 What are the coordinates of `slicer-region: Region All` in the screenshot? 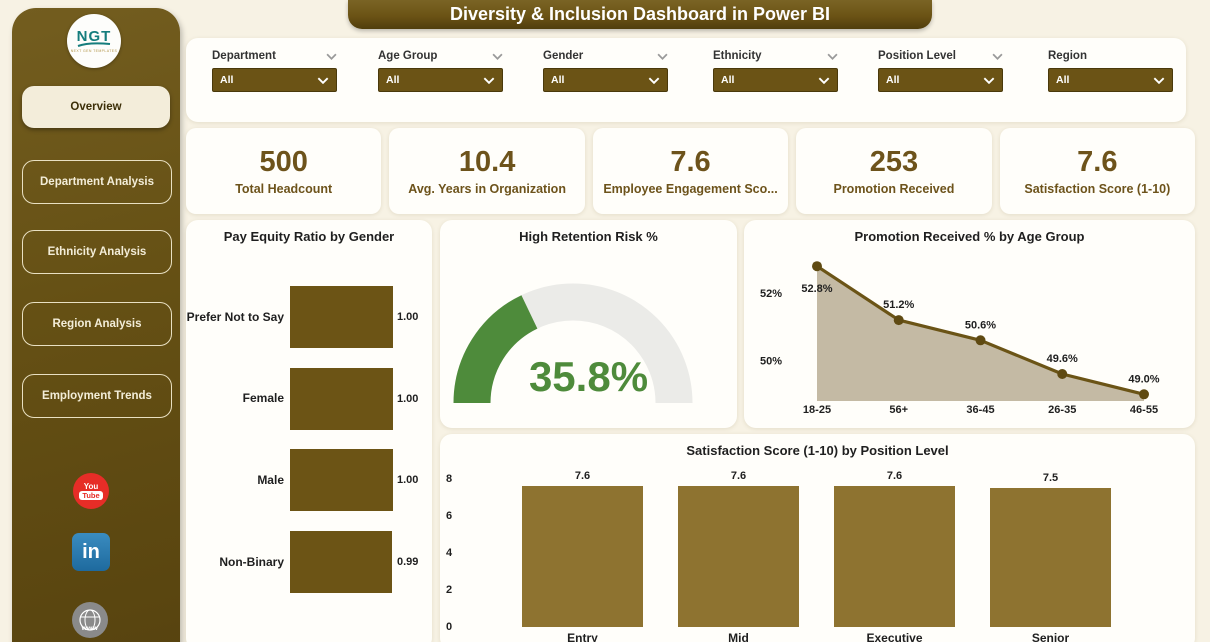 It's located at (1110, 70).